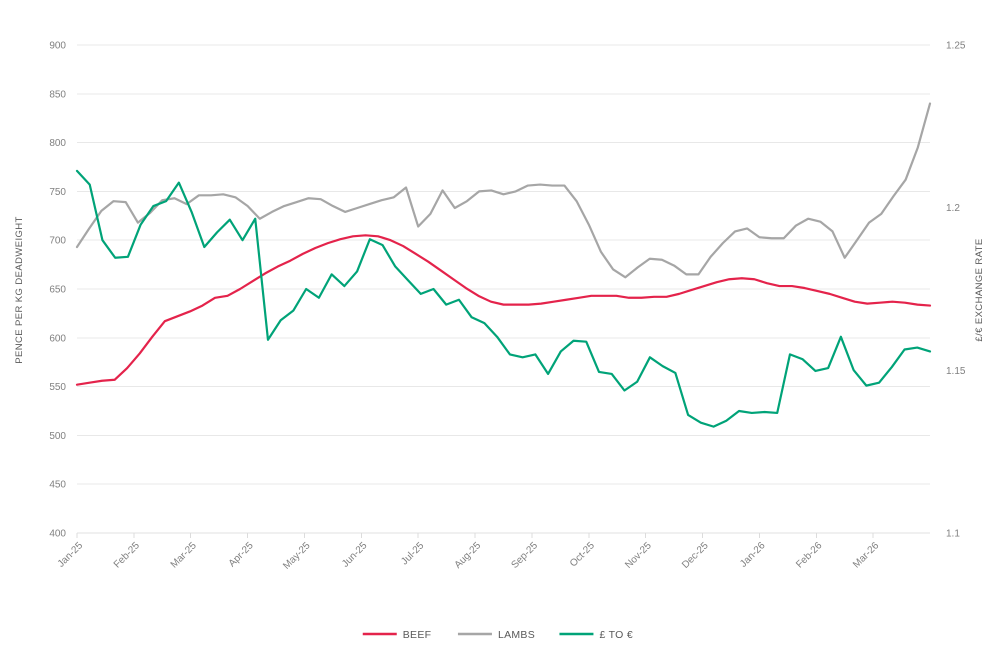 The width and height of the screenshot is (1000, 653). I want to click on y-axis-left-ticks: 400 450 500 550 600 650 700 750 800 850 900, so click(57, 290).